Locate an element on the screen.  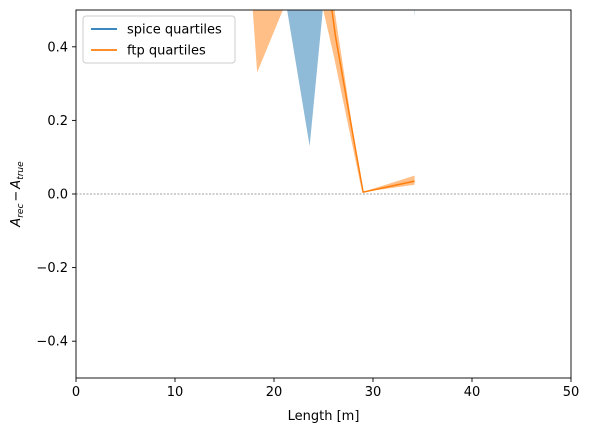
quartile-bands is located at coordinates (334, 101).